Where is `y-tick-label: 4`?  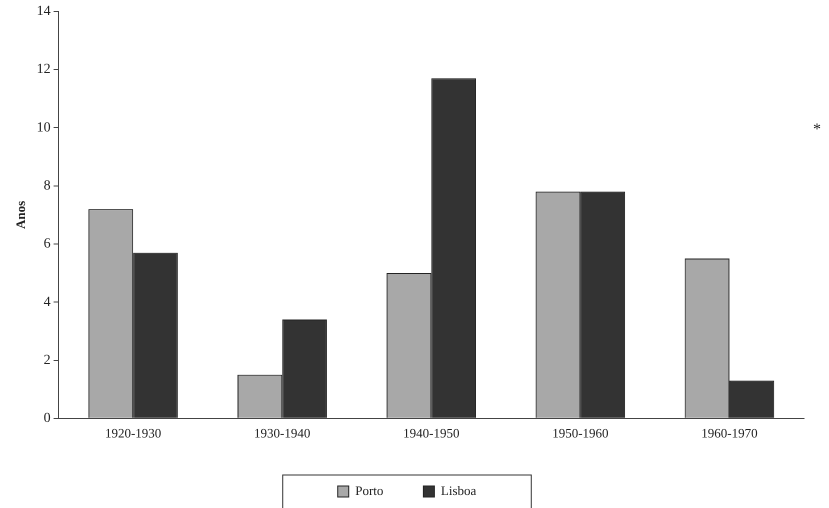
y-tick-label: 4 is located at coordinates (47, 302).